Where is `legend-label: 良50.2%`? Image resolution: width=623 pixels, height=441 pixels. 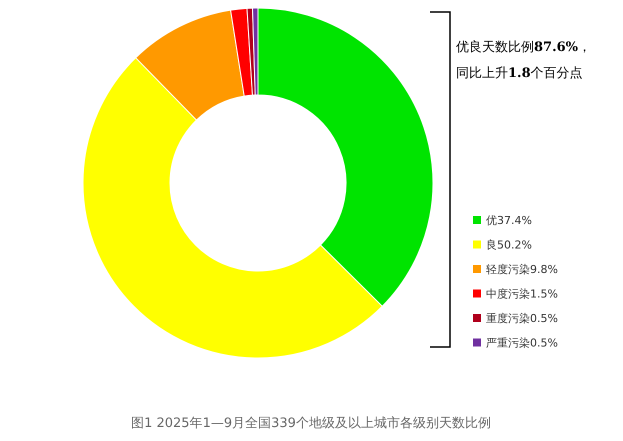
legend-label: 良50.2% is located at coordinates (509, 245).